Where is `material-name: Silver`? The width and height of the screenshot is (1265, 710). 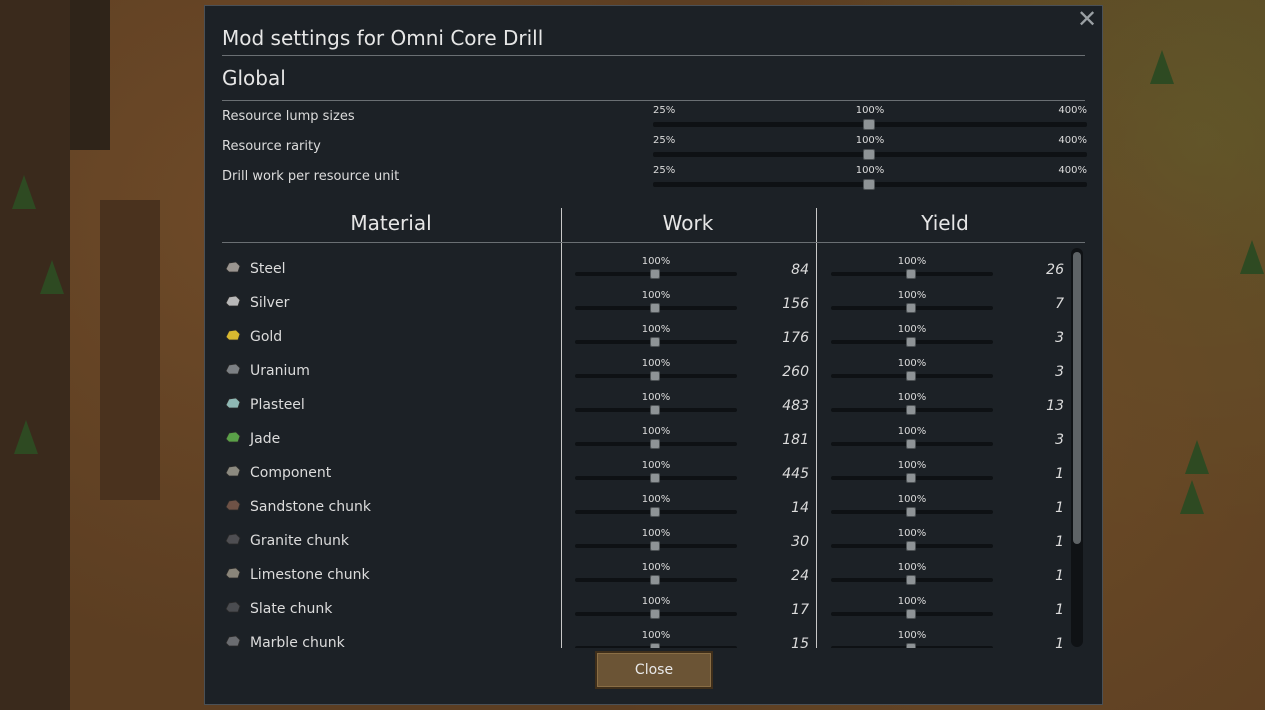
material-name: Silver is located at coordinates (270, 303).